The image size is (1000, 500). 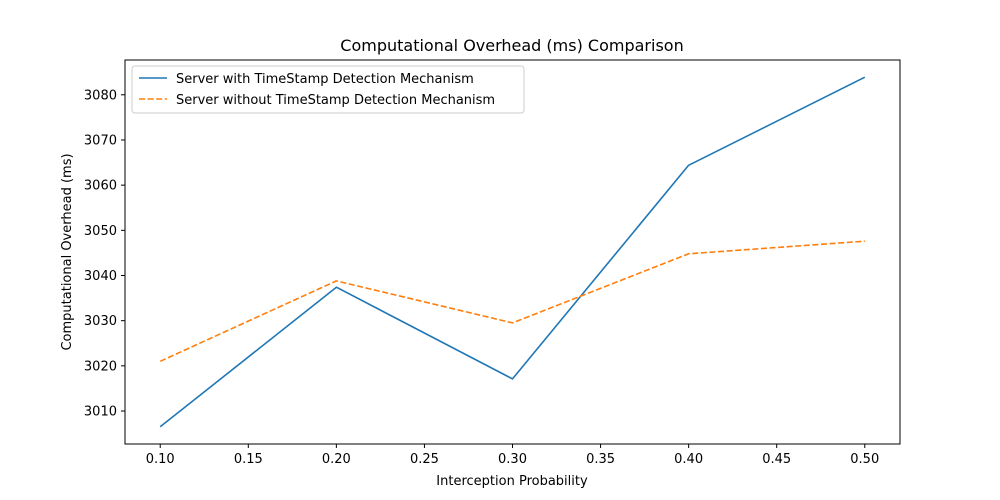 I want to click on y-tick-label: 3060, so click(x=100, y=186).